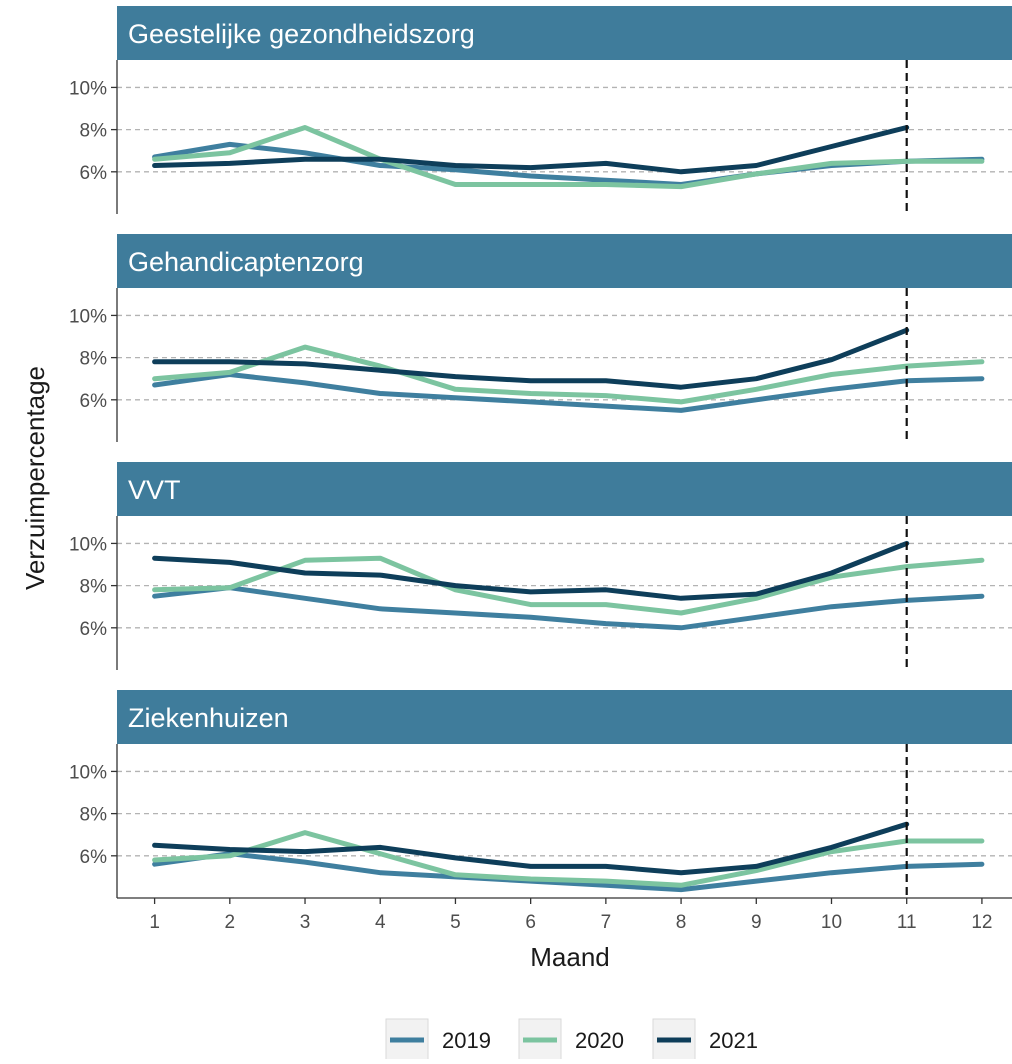 The height and width of the screenshot is (1064, 1012). I want to click on panel-title: VVT, so click(154, 490).